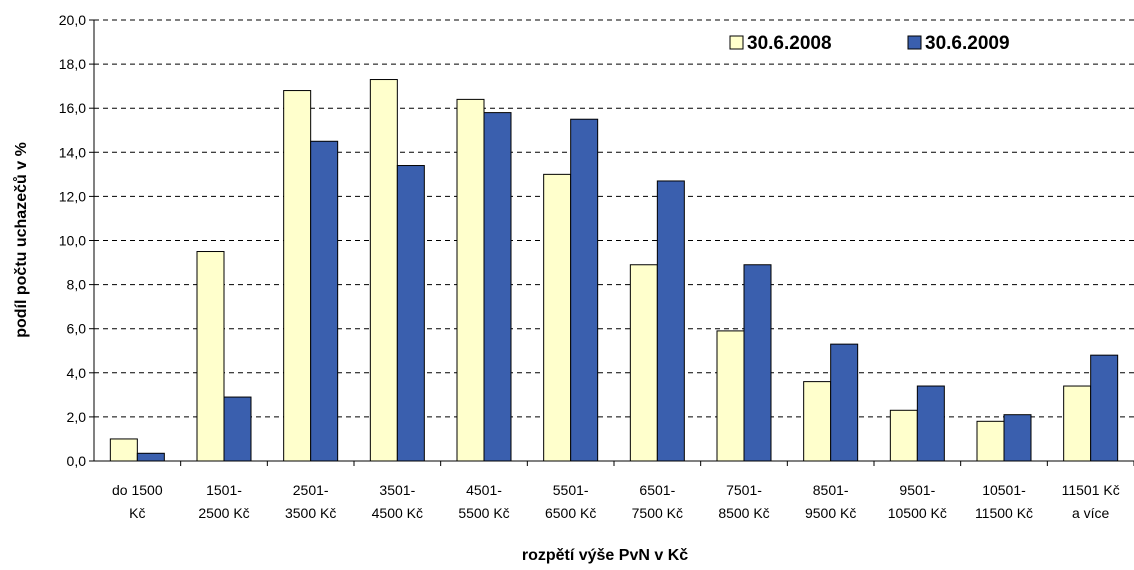 Image resolution: width=1134 pixels, height=570 pixels. I want to click on y-axis-title: podíl počtu uchazečů v %, so click(21, 240).